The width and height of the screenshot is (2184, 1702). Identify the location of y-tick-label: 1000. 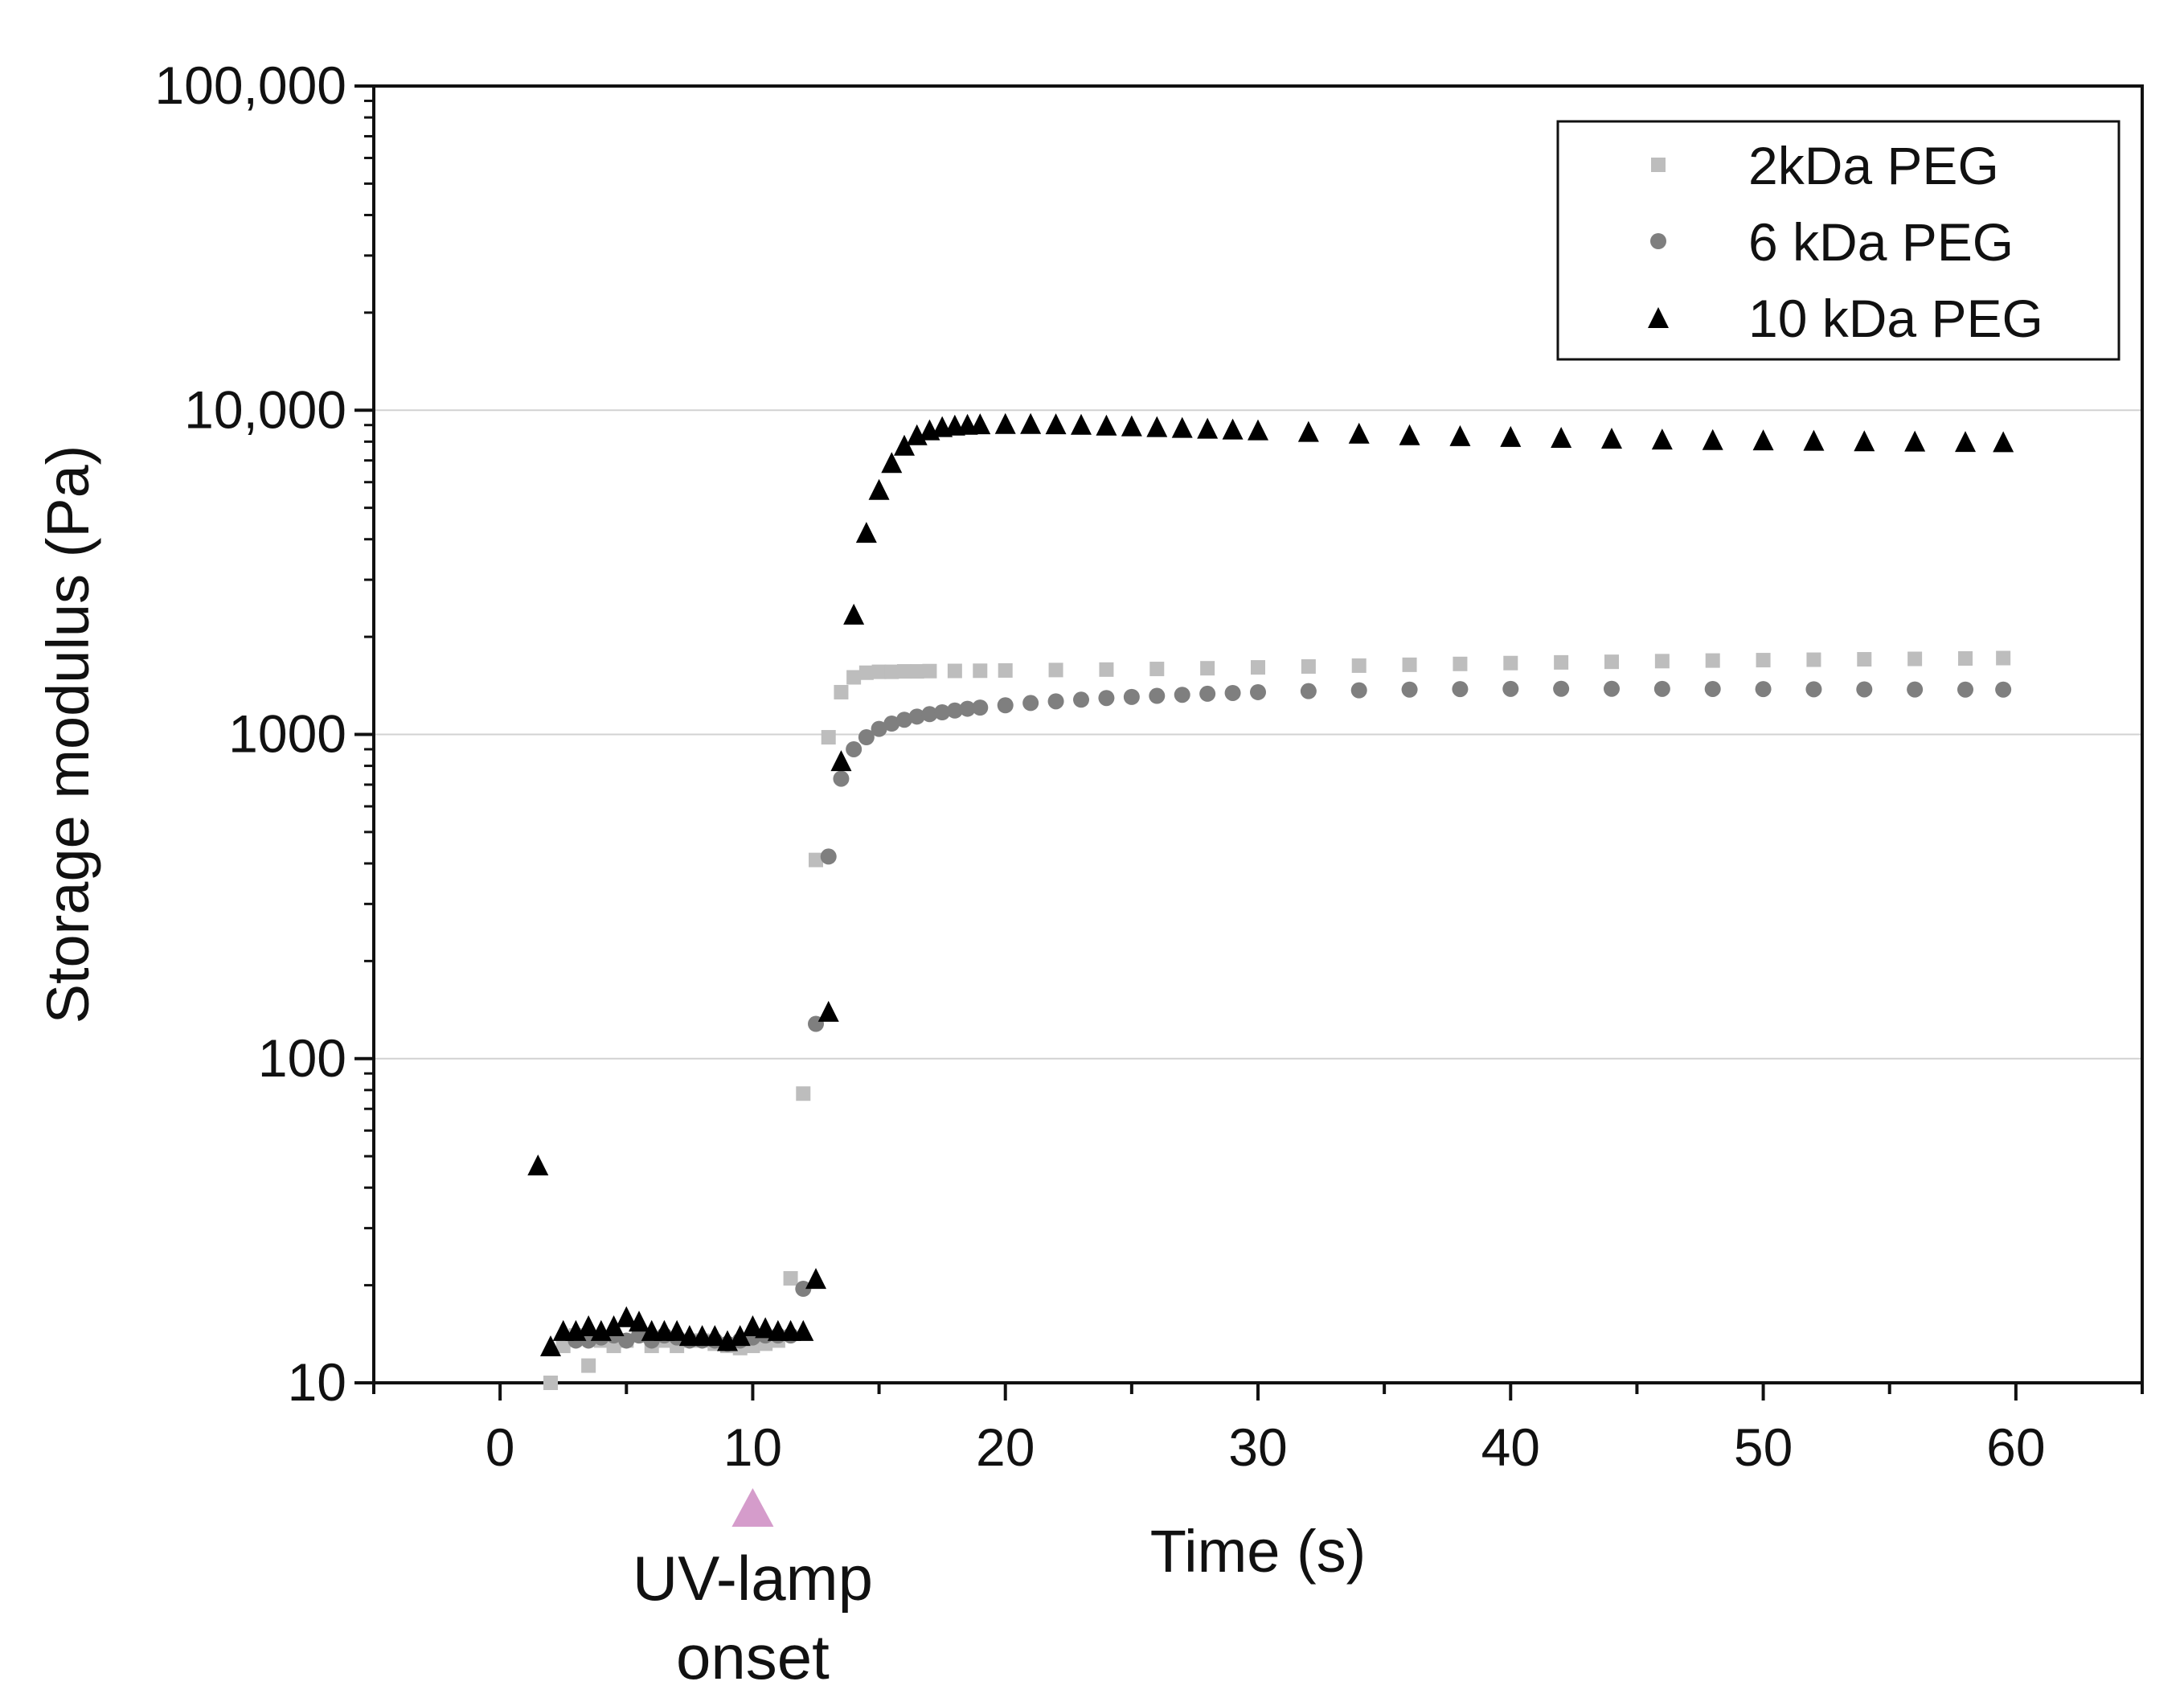
(287, 734).